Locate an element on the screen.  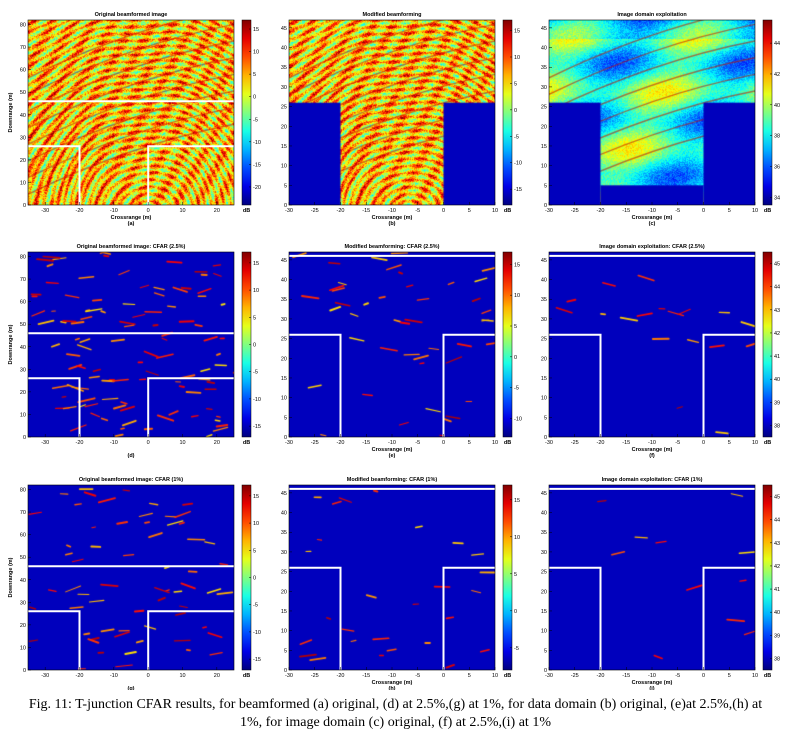
subplot-label: (e) is located at coordinates (392, 456).